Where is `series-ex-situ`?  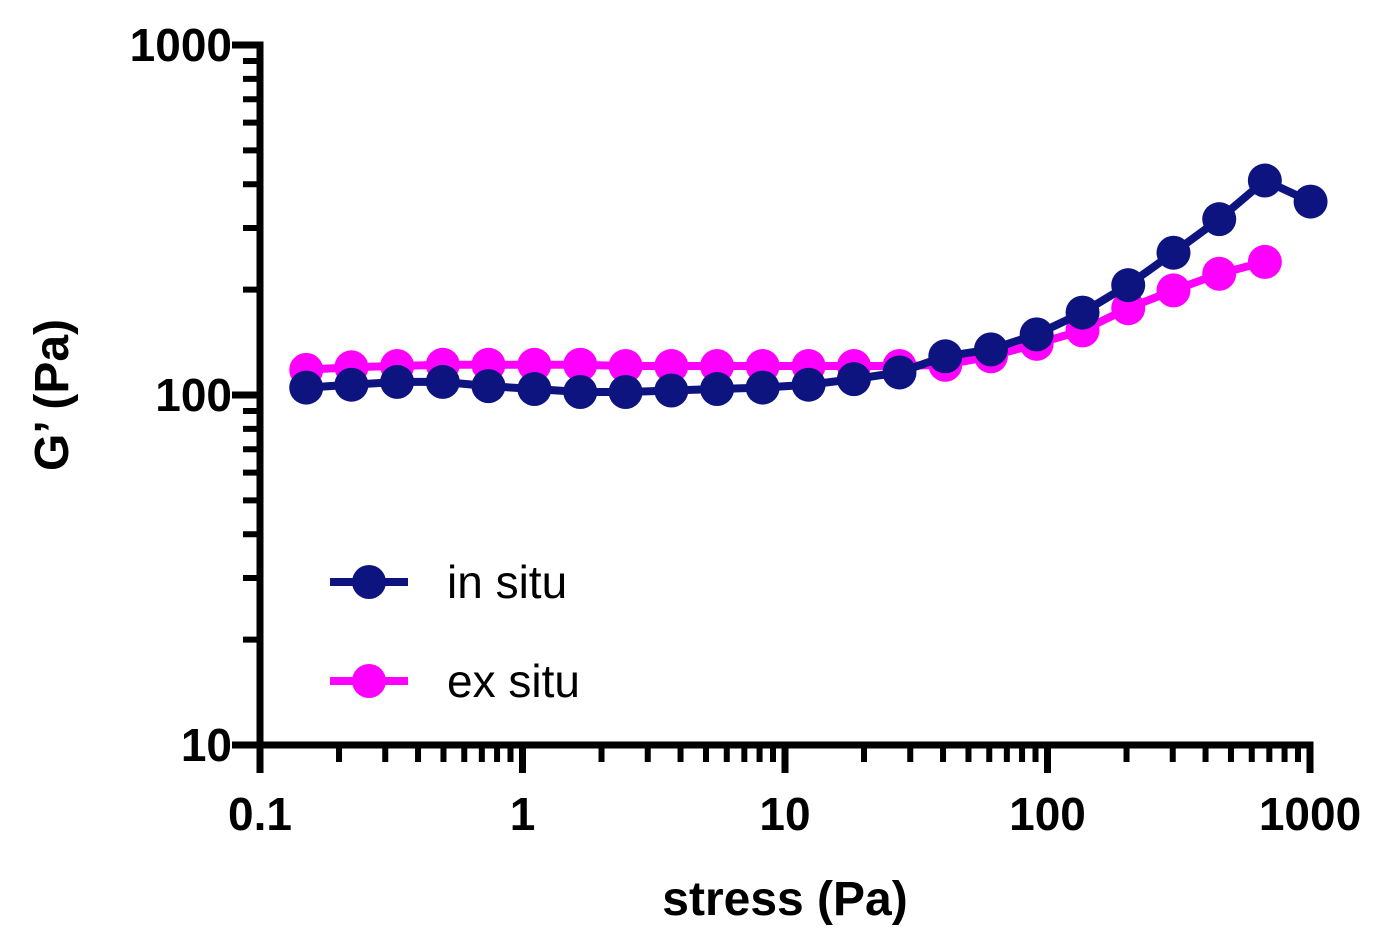 series-ex-situ is located at coordinates (785, 315).